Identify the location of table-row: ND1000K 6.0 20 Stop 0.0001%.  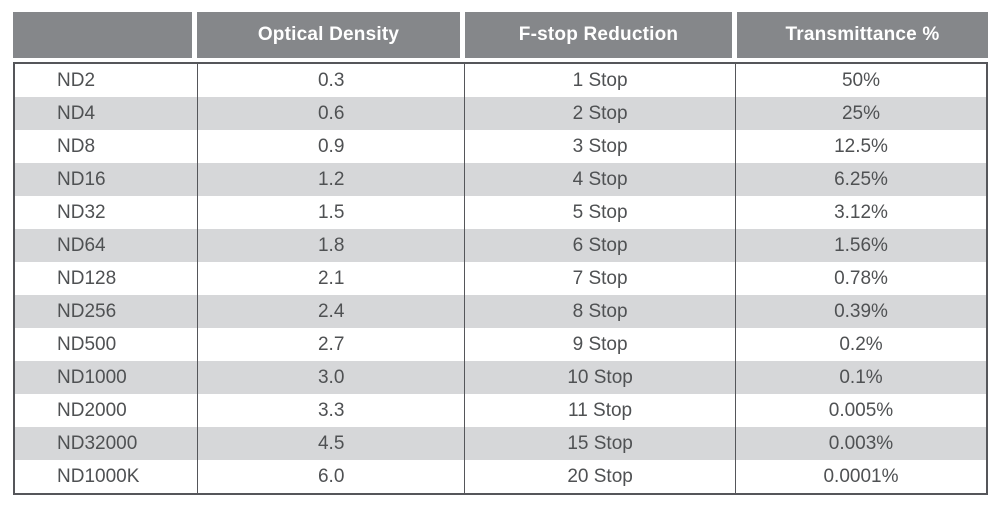
(500, 476).